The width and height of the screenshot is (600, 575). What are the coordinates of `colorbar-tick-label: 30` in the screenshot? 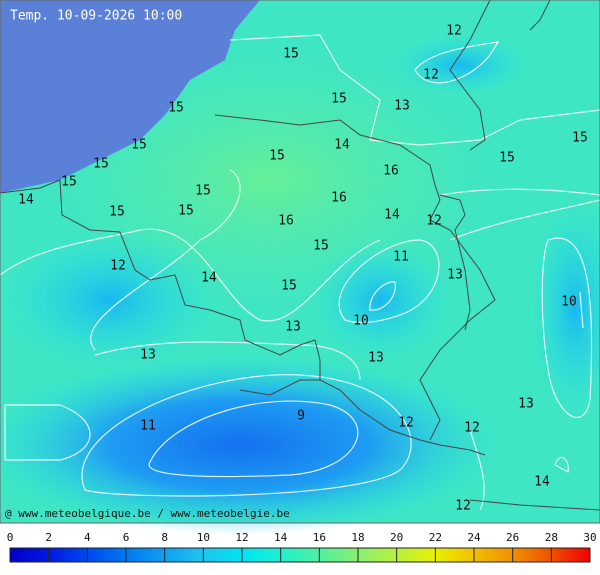 It's located at (589, 537).